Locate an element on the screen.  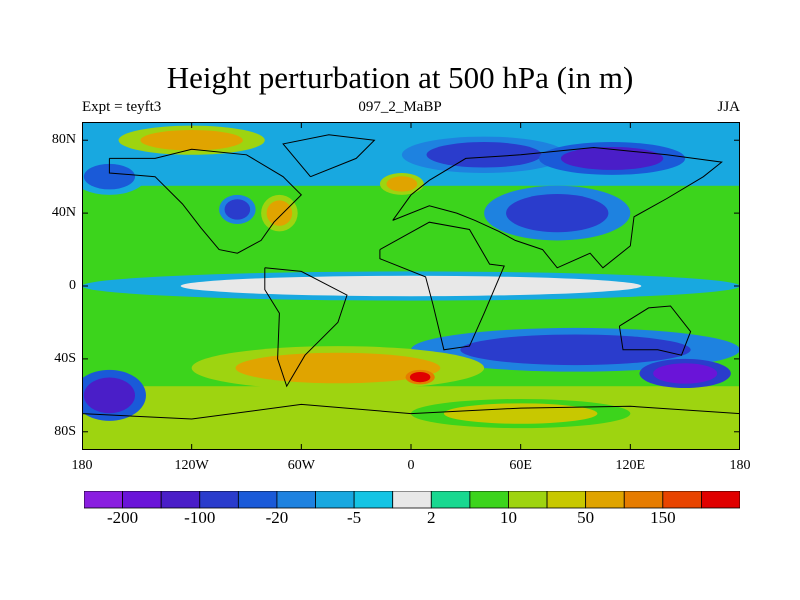
longitude-label: 0 is located at coordinates (411, 465).